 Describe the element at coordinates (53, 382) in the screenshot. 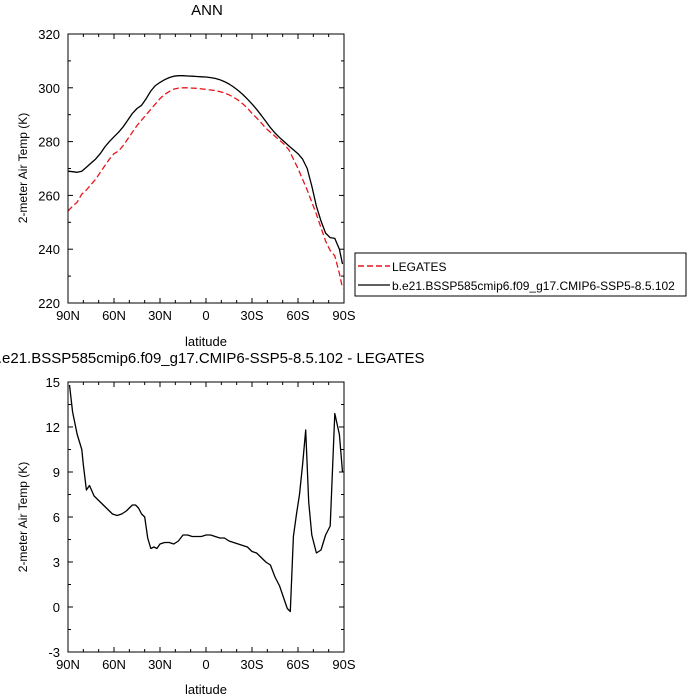

I see `y-tick-label: 15` at that location.